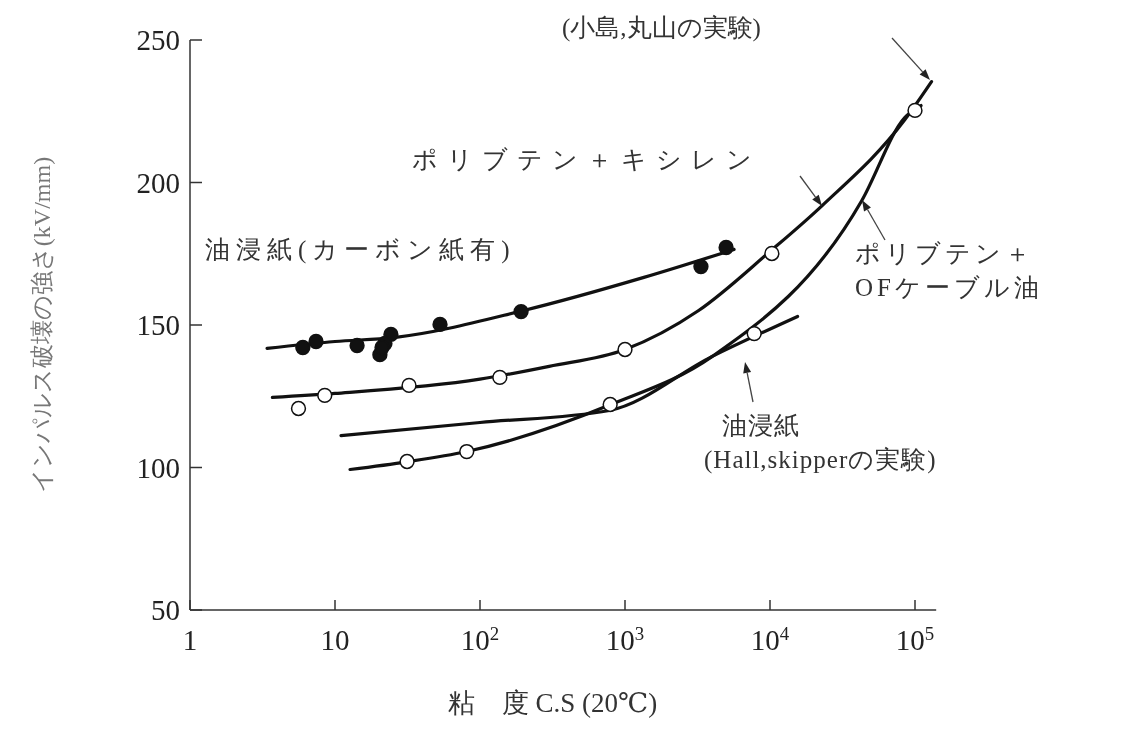 Image resolution: width=1132 pixels, height=743 pixels. What do you see at coordinates (625, 639) in the screenshot?
I see `x-tick-label: 10$^{3}$` at bounding box center [625, 639].